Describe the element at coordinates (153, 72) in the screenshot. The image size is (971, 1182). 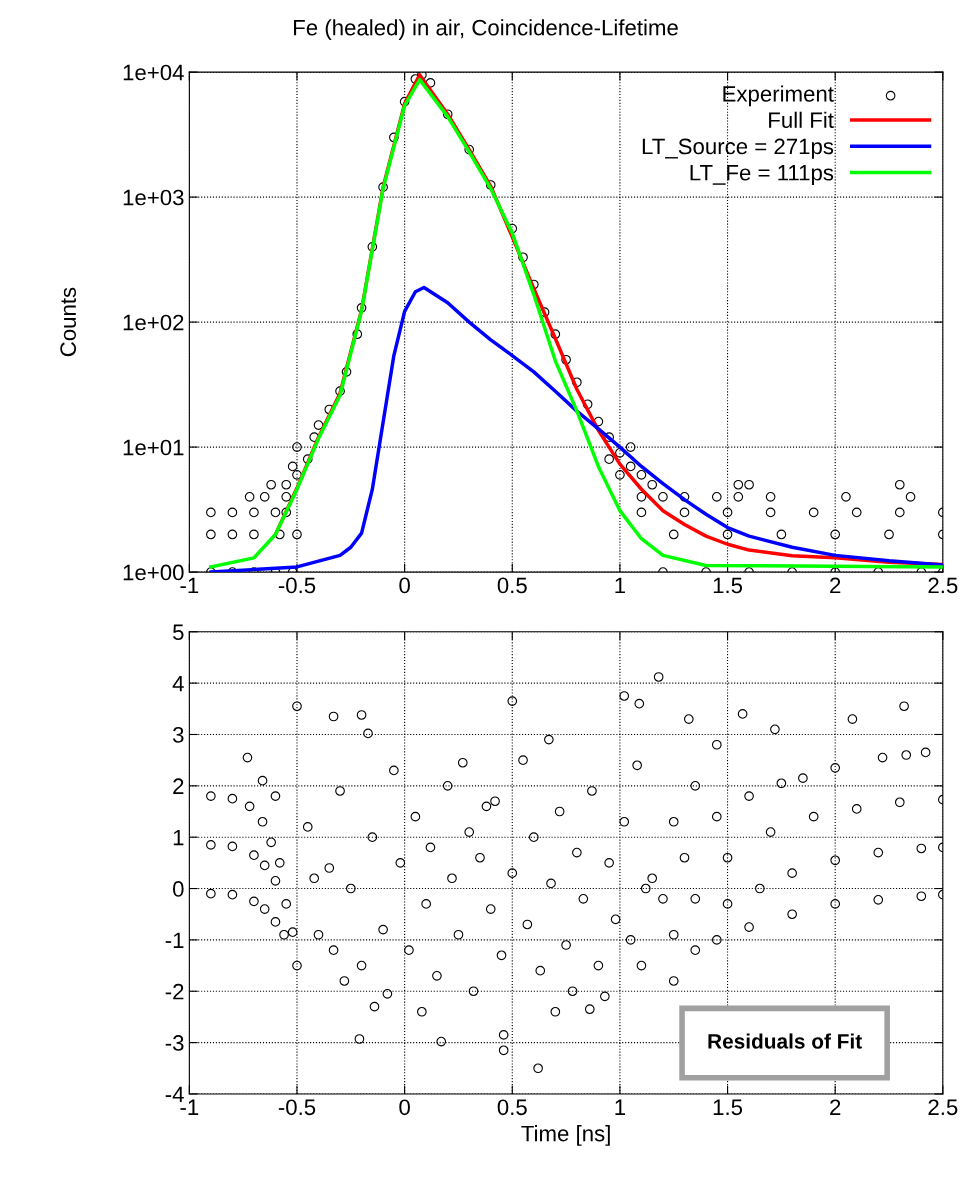
I see `y-tick-label: 1e+04` at that location.